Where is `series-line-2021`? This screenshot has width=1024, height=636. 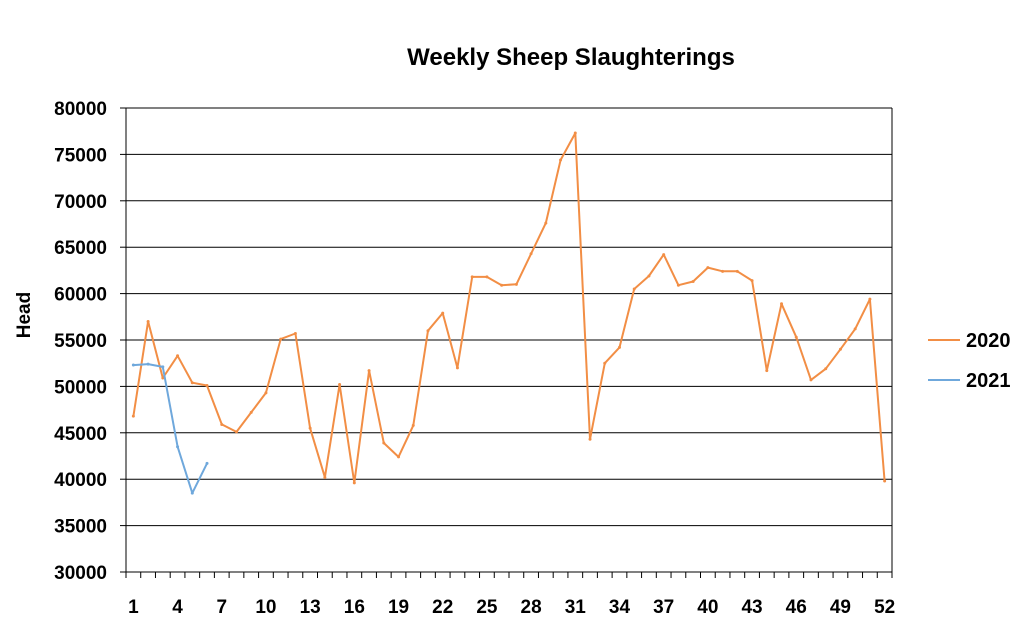 series-line-2021 is located at coordinates (170, 429).